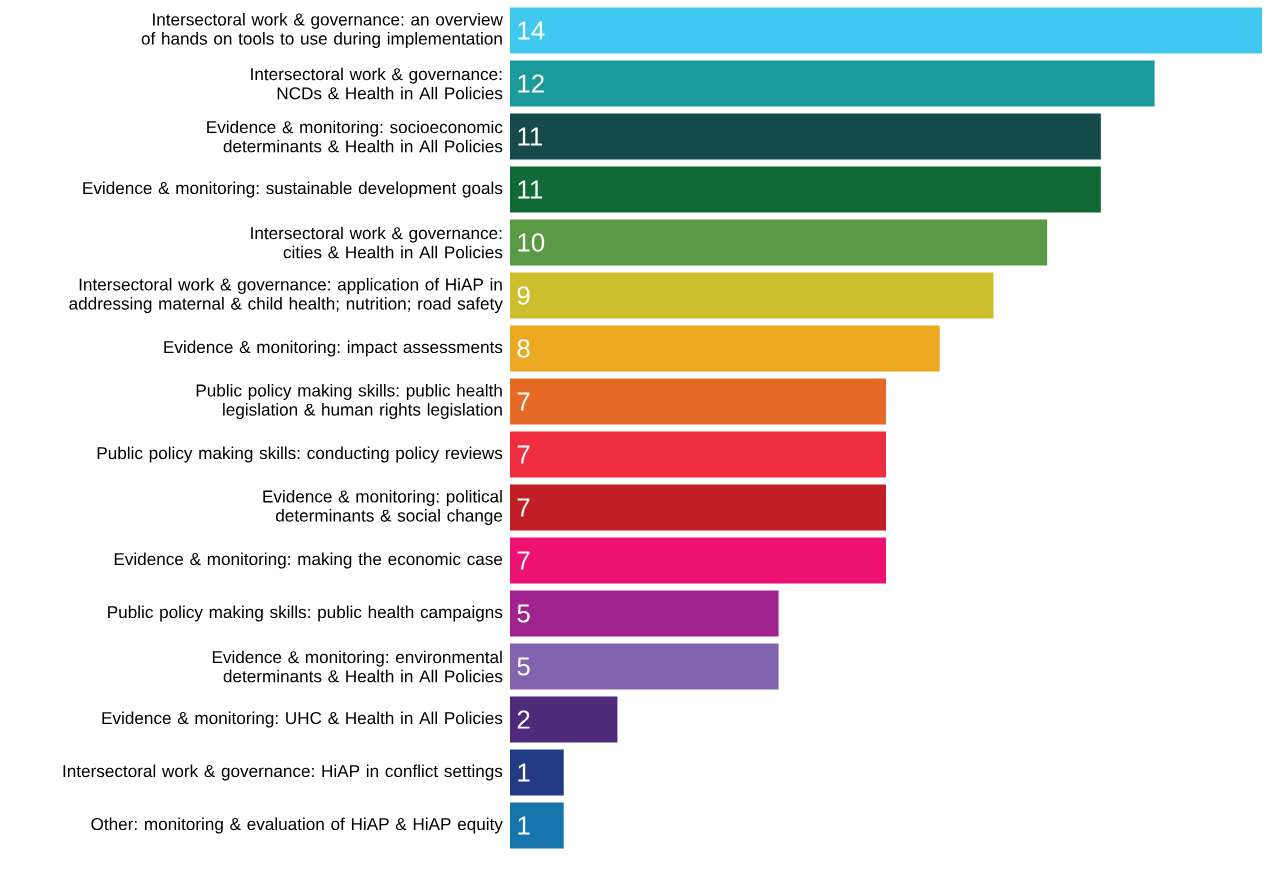 The image size is (1274, 876). Describe the element at coordinates (355, 136) in the screenshot. I see `y-tick-label: Evidence & monitoring: socioeconomic determinants & Health in All Policies` at that location.